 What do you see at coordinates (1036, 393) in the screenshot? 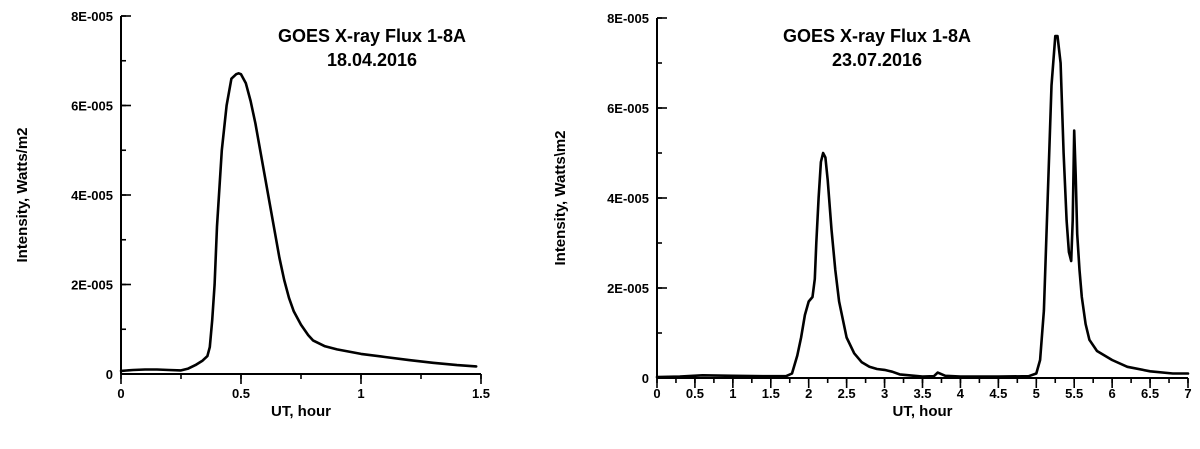
I see `x-tick-label: 5` at bounding box center [1036, 393].